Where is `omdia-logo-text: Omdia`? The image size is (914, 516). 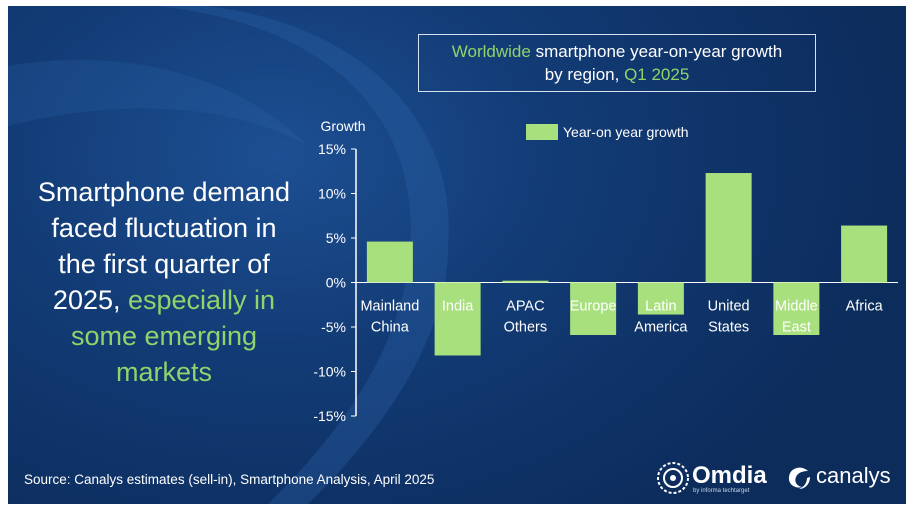 omdia-logo-text: Omdia is located at coordinates (729, 475).